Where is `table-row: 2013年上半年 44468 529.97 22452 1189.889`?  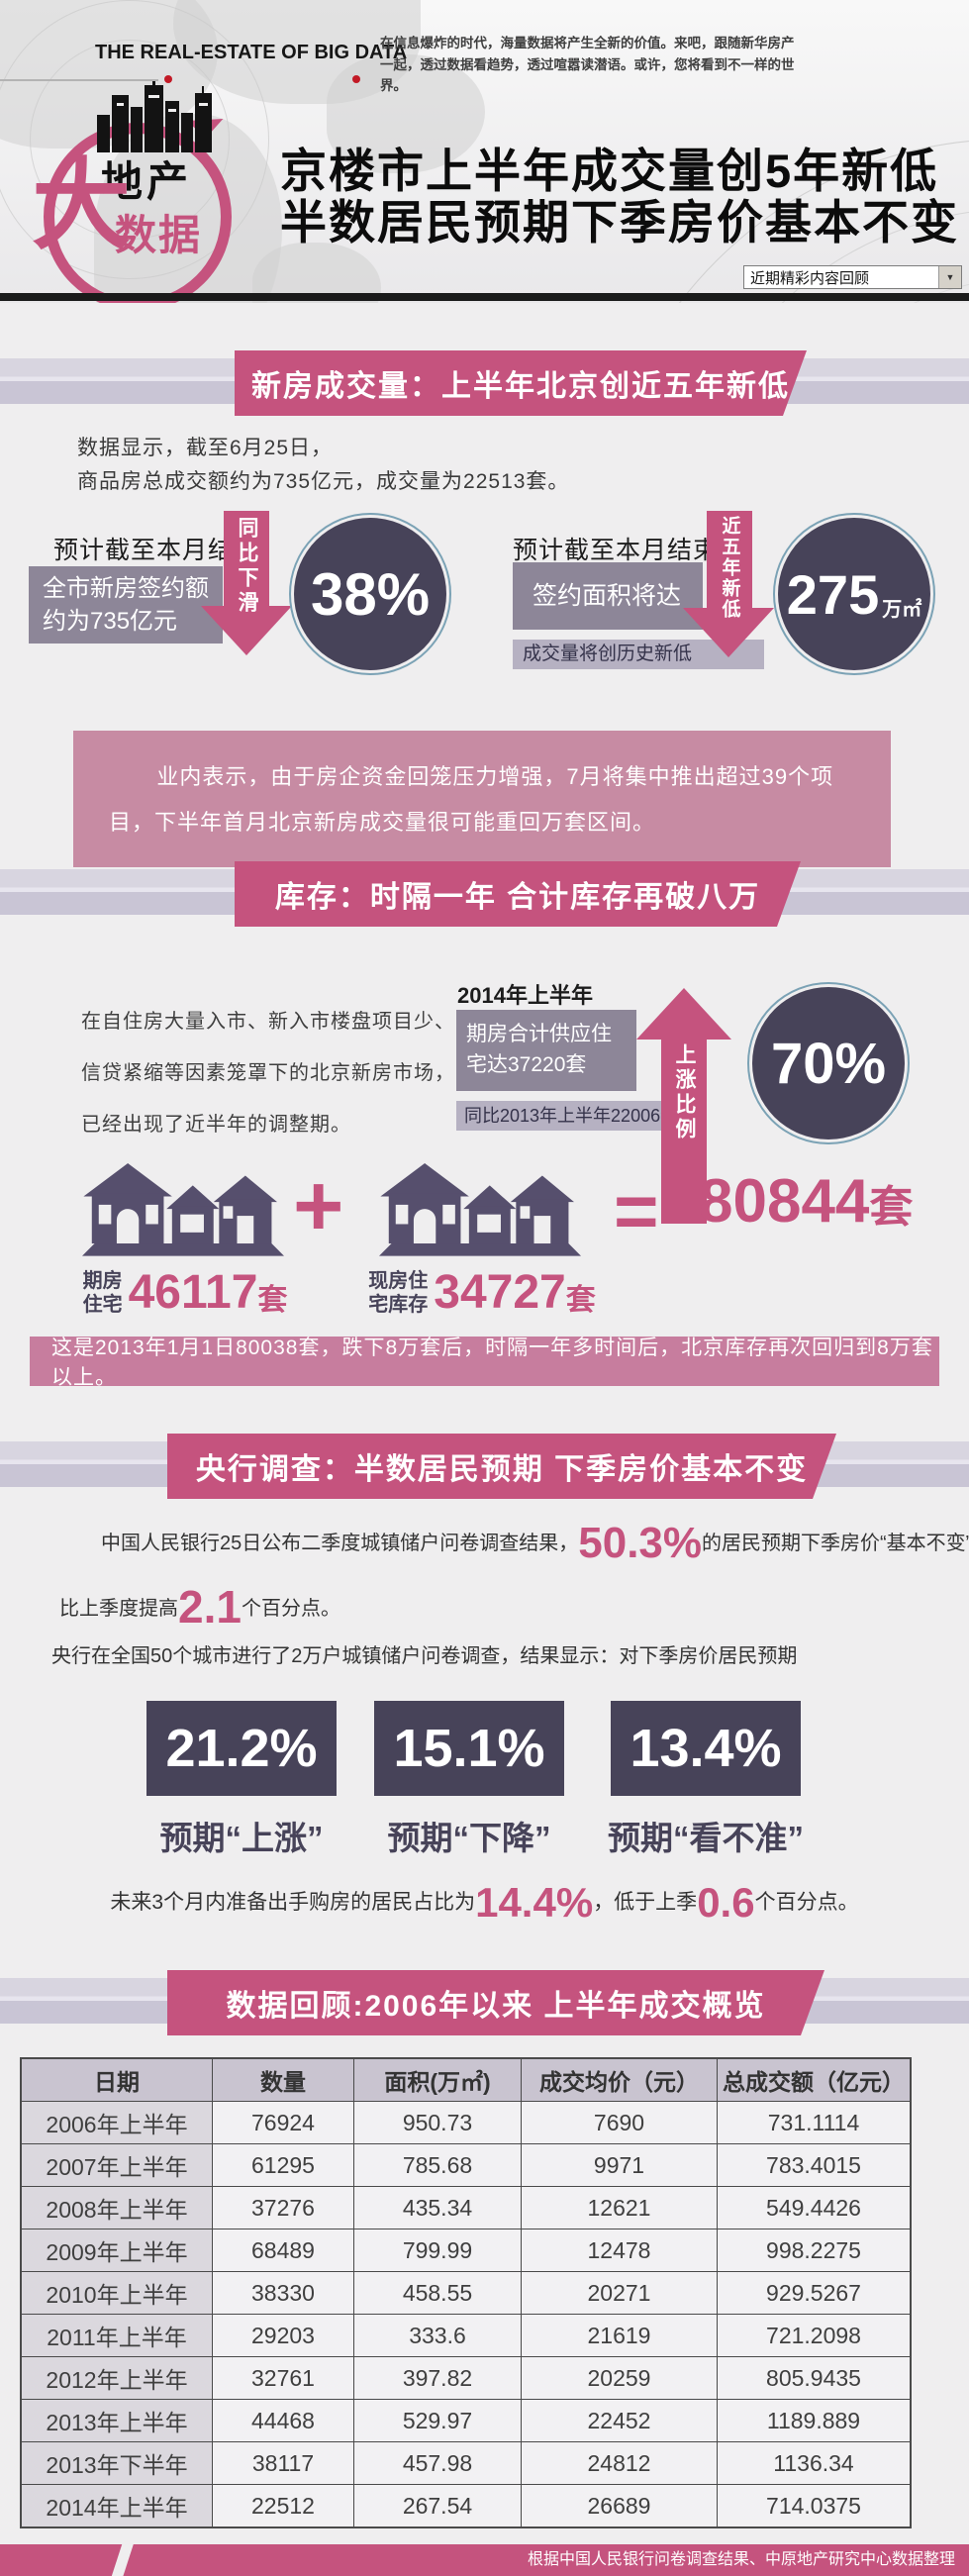 table-row: 2013年上半年 44468 529.97 22452 1189.889 is located at coordinates (466, 2421).